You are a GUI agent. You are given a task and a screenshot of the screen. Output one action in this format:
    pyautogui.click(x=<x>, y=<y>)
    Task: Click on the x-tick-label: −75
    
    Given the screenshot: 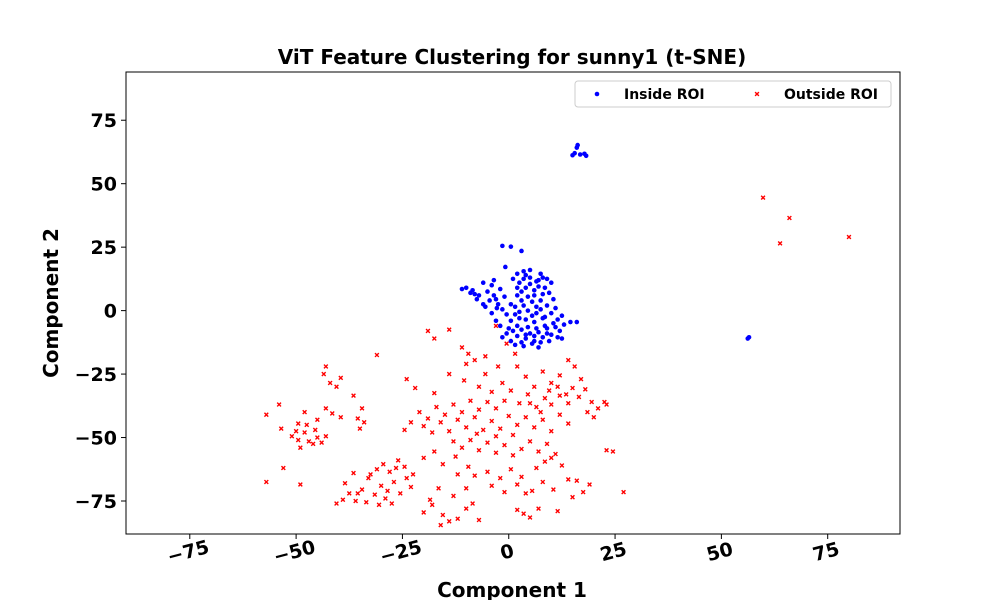 What is the action you would take?
    pyautogui.click(x=188, y=552)
    